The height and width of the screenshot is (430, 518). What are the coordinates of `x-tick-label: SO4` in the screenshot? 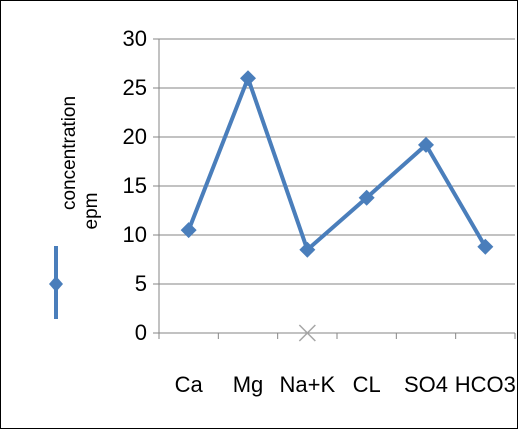 It's located at (426, 384).